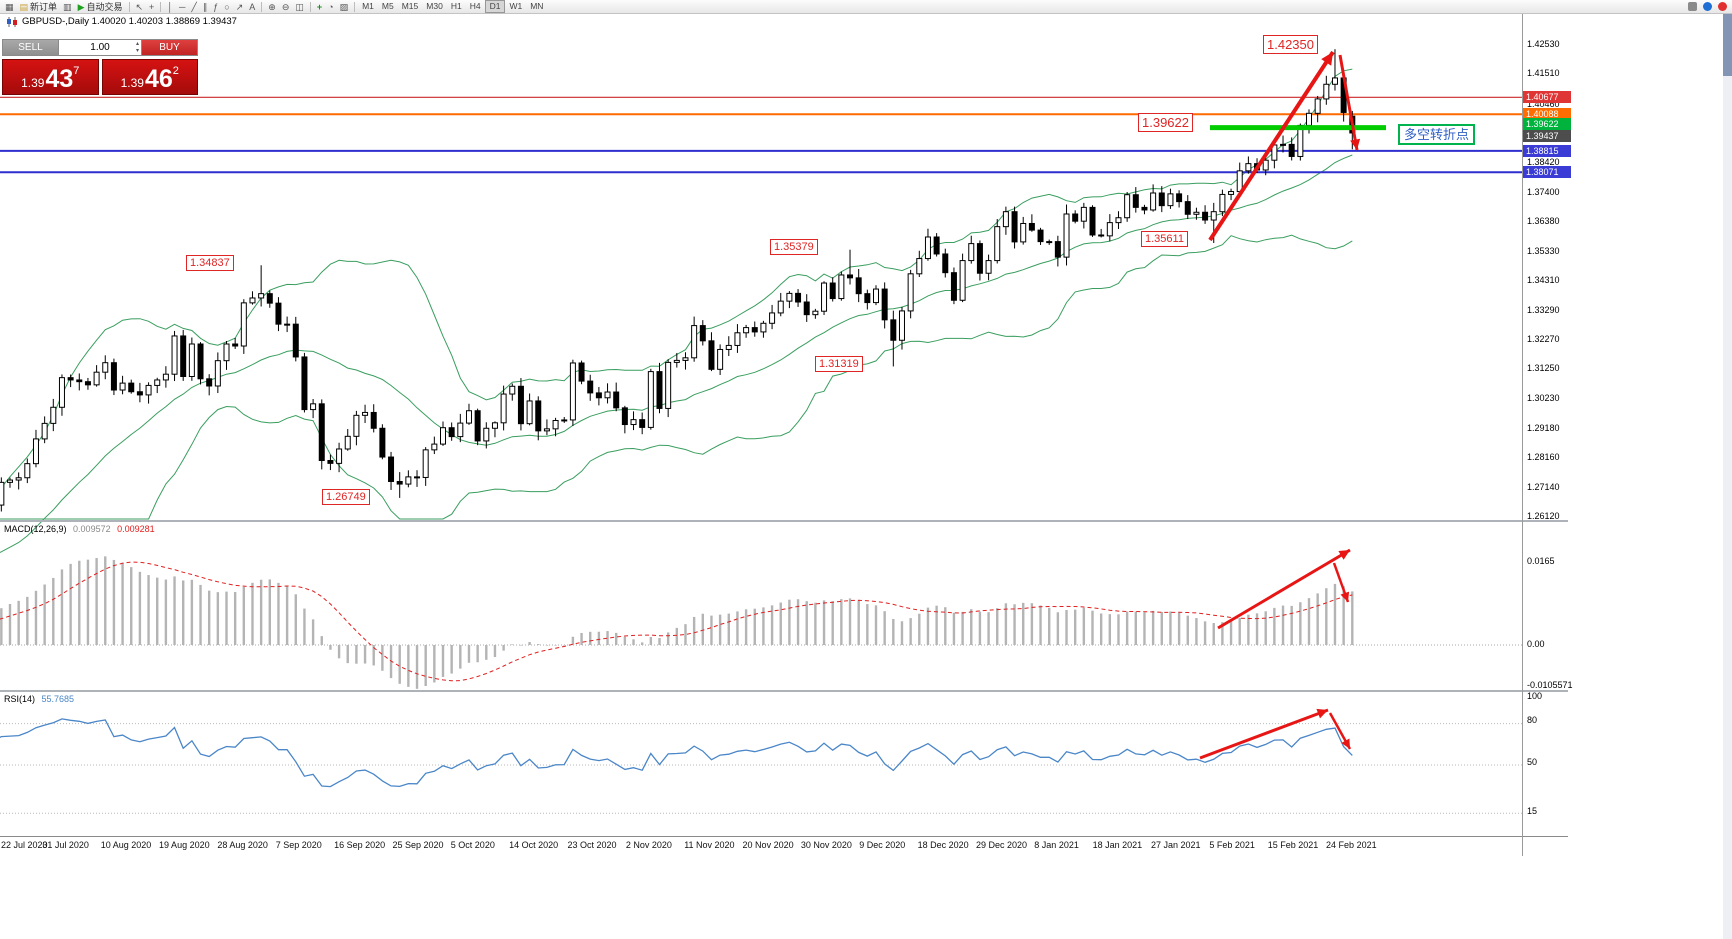  Describe the element at coordinates (387, 6) in the screenshot. I see `timeframe-m5-button: M5` at that location.